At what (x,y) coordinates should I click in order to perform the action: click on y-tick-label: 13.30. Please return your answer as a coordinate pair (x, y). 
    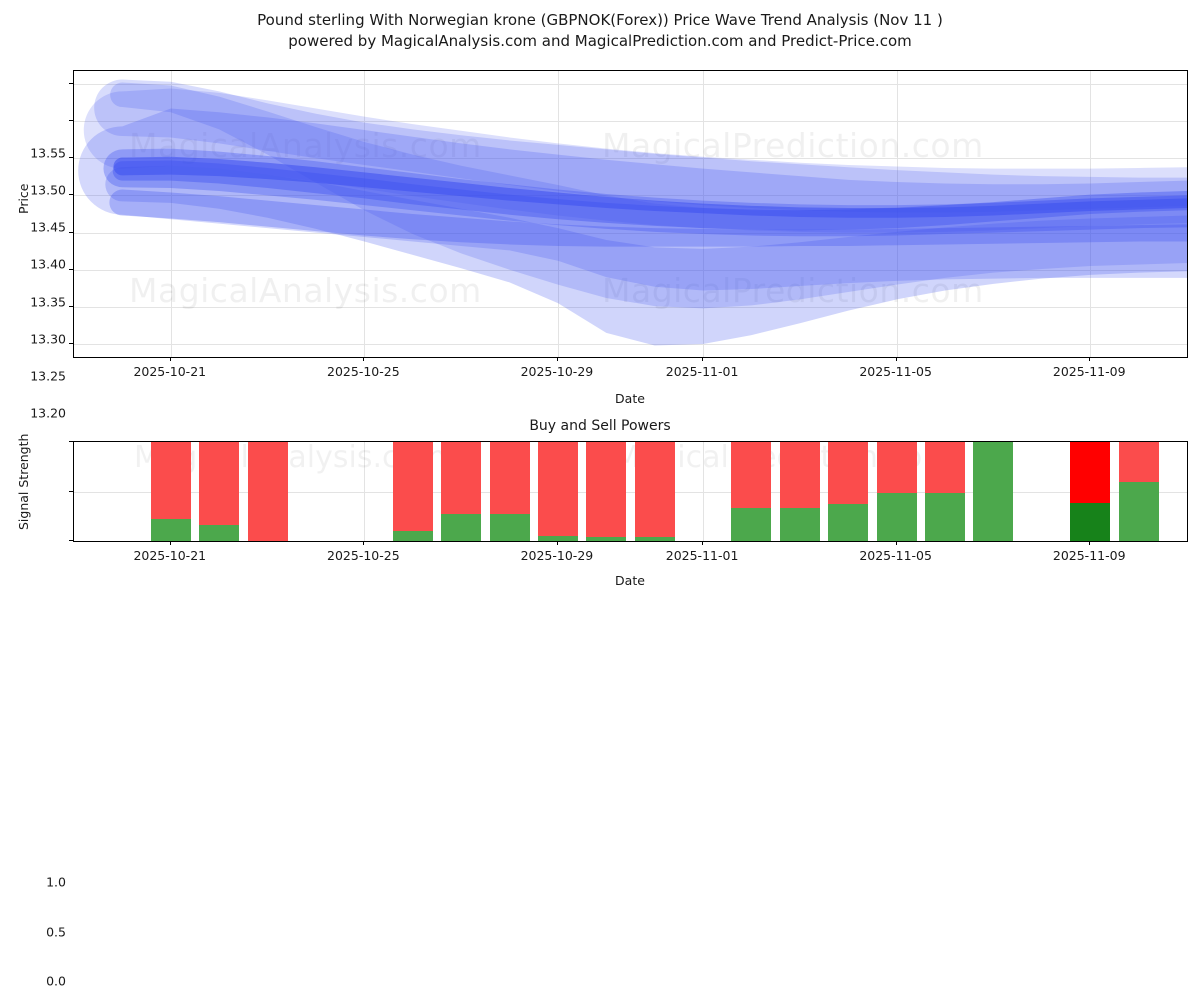
    Looking at the image, I should click on (48, 339).